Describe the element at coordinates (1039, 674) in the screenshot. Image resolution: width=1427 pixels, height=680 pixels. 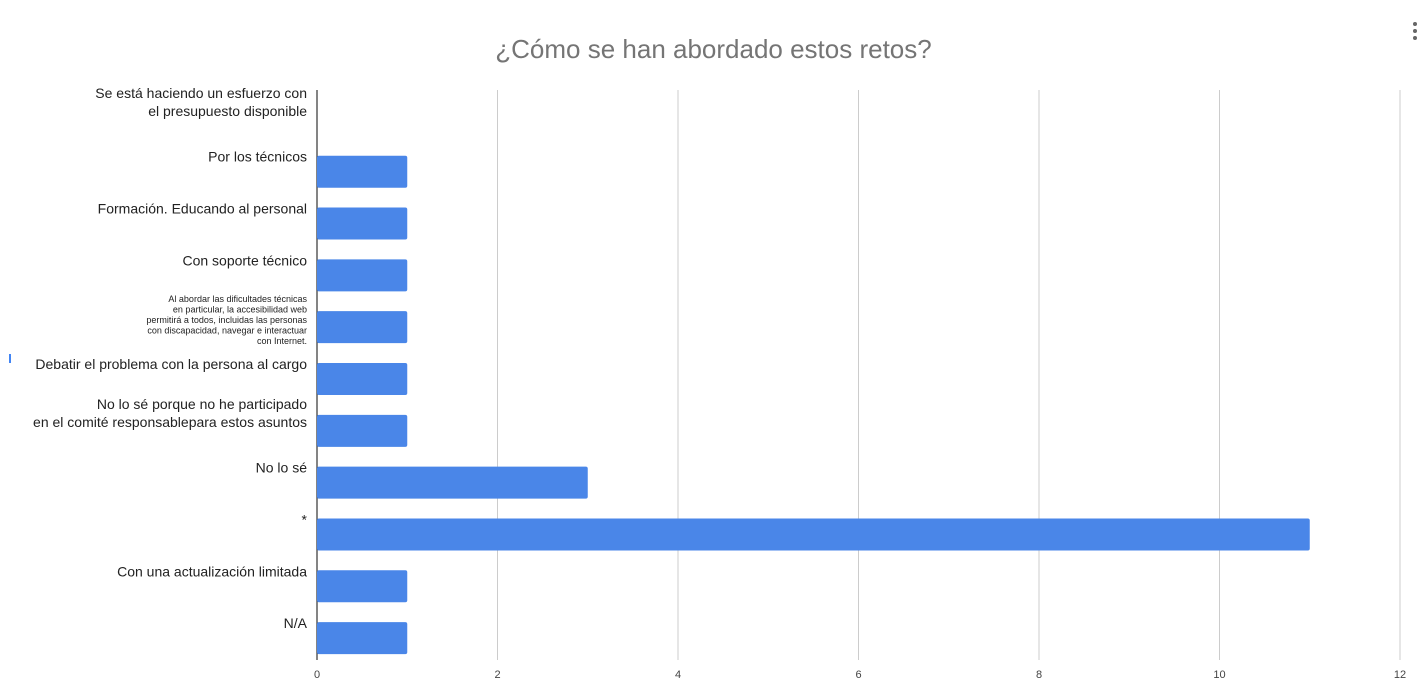
I see `x-tick-label: 8` at that location.